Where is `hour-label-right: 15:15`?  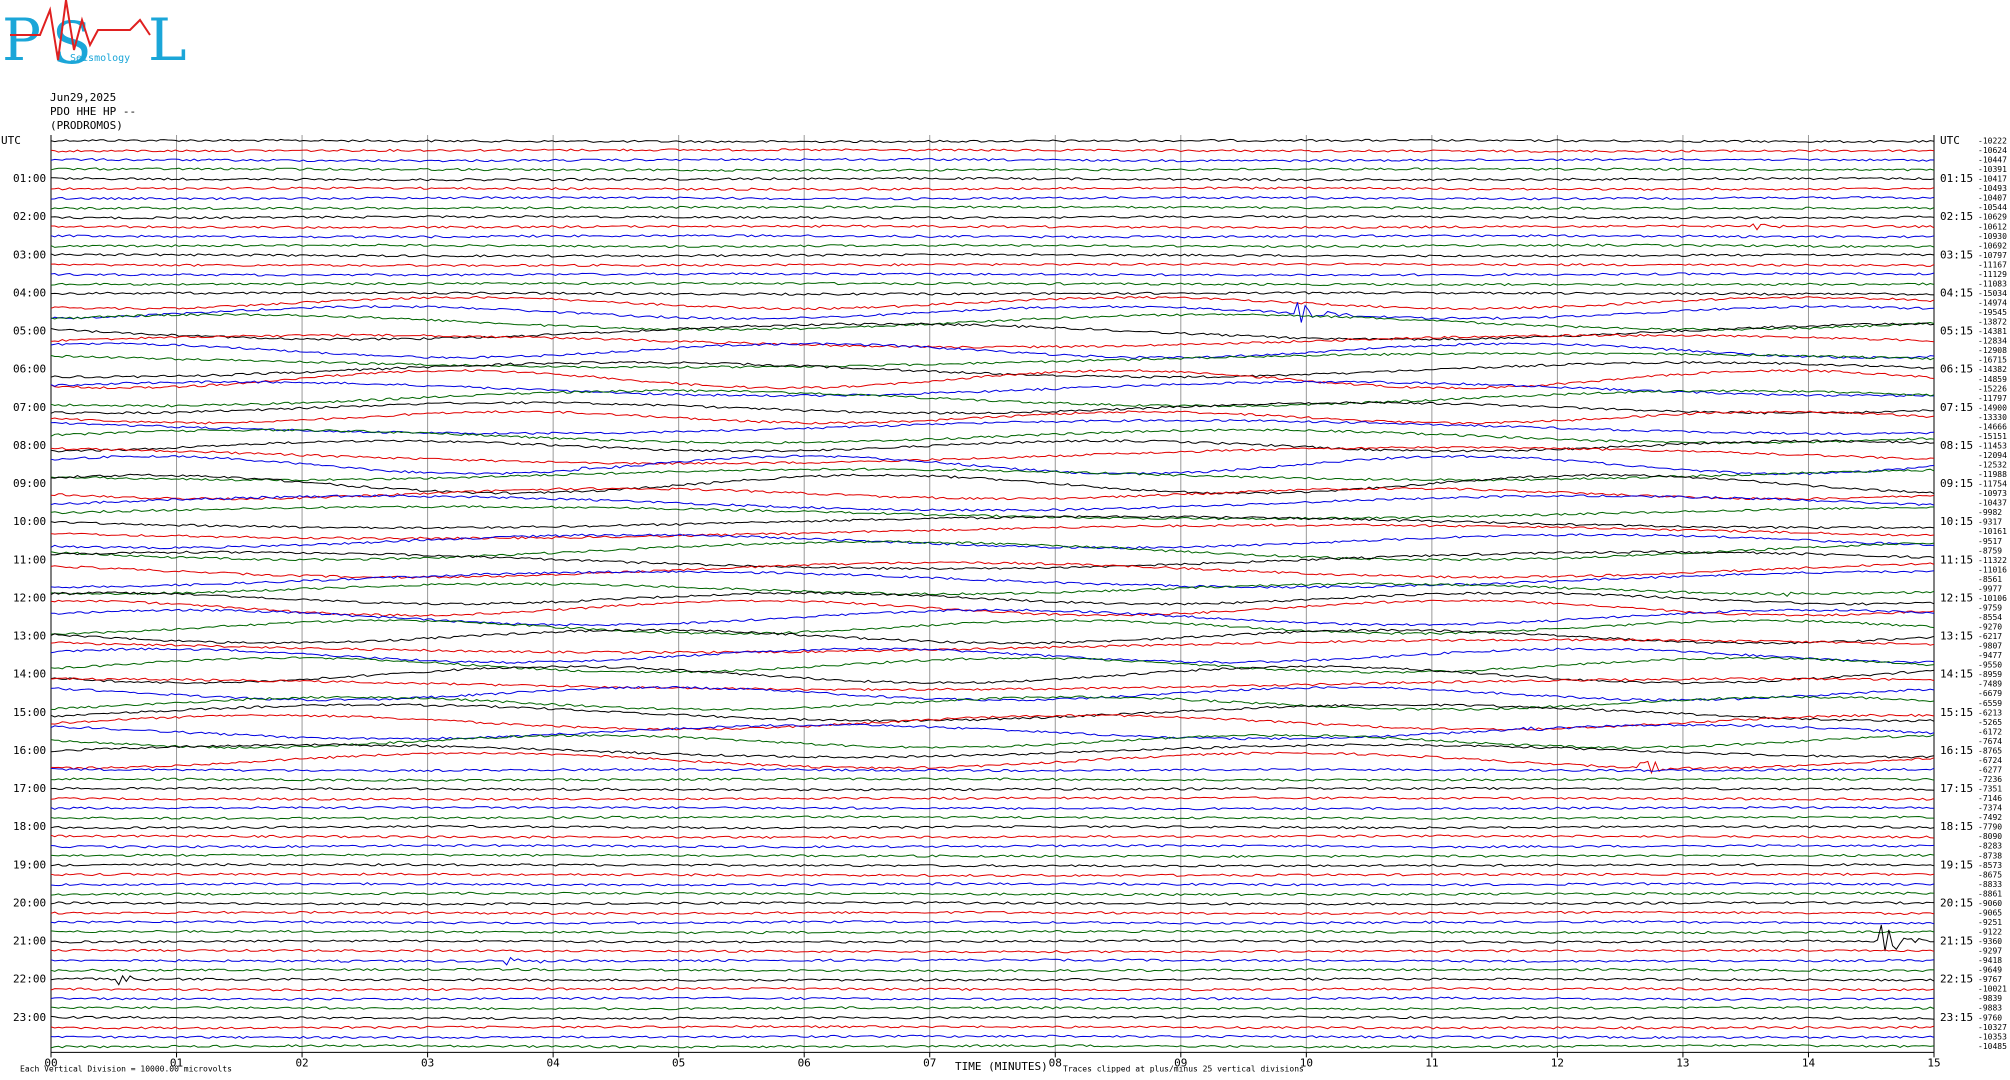
hour-label-right: 15:15 is located at coordinates (1956, 712).